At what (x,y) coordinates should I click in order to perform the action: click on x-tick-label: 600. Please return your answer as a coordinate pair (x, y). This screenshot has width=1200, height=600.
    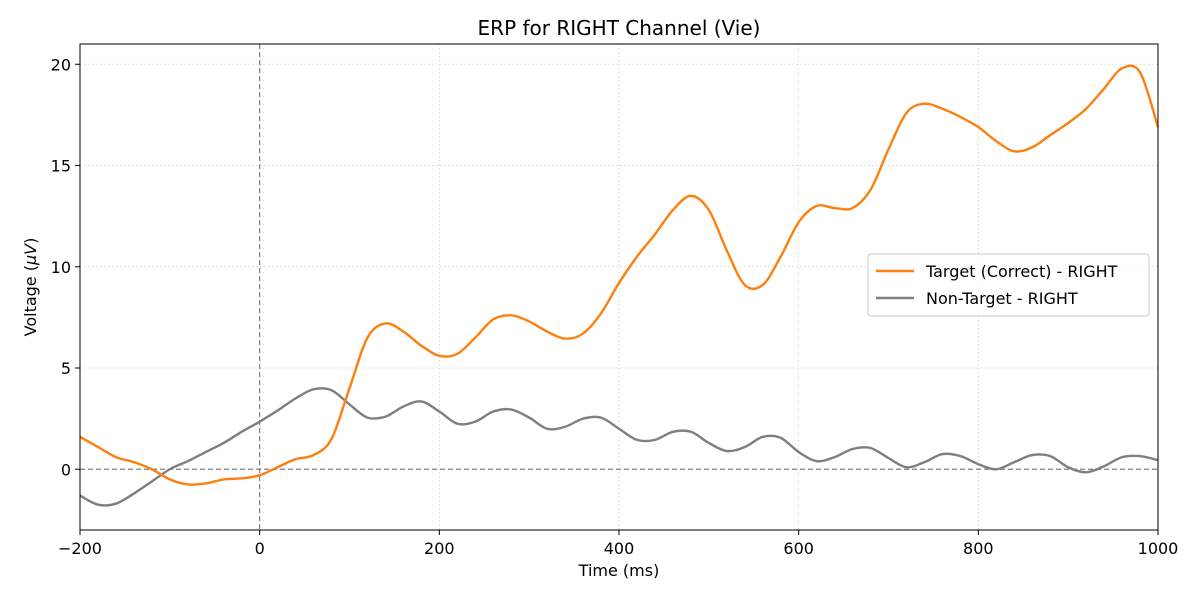
    Looking at the image, I should click on (798, 548).